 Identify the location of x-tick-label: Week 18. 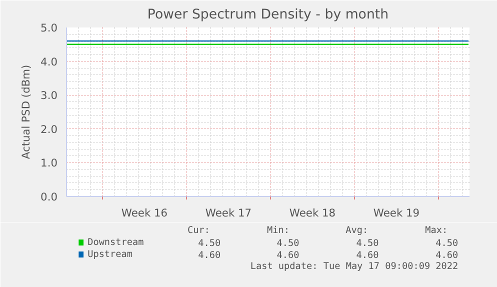
(312, 213).